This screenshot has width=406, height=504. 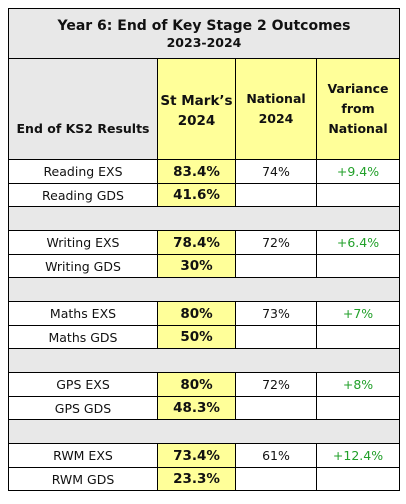 What do you see at coordinates (358, 455) in the screenshot?
I see `variance-value: +12.4%` at bounding box center [358, 455].